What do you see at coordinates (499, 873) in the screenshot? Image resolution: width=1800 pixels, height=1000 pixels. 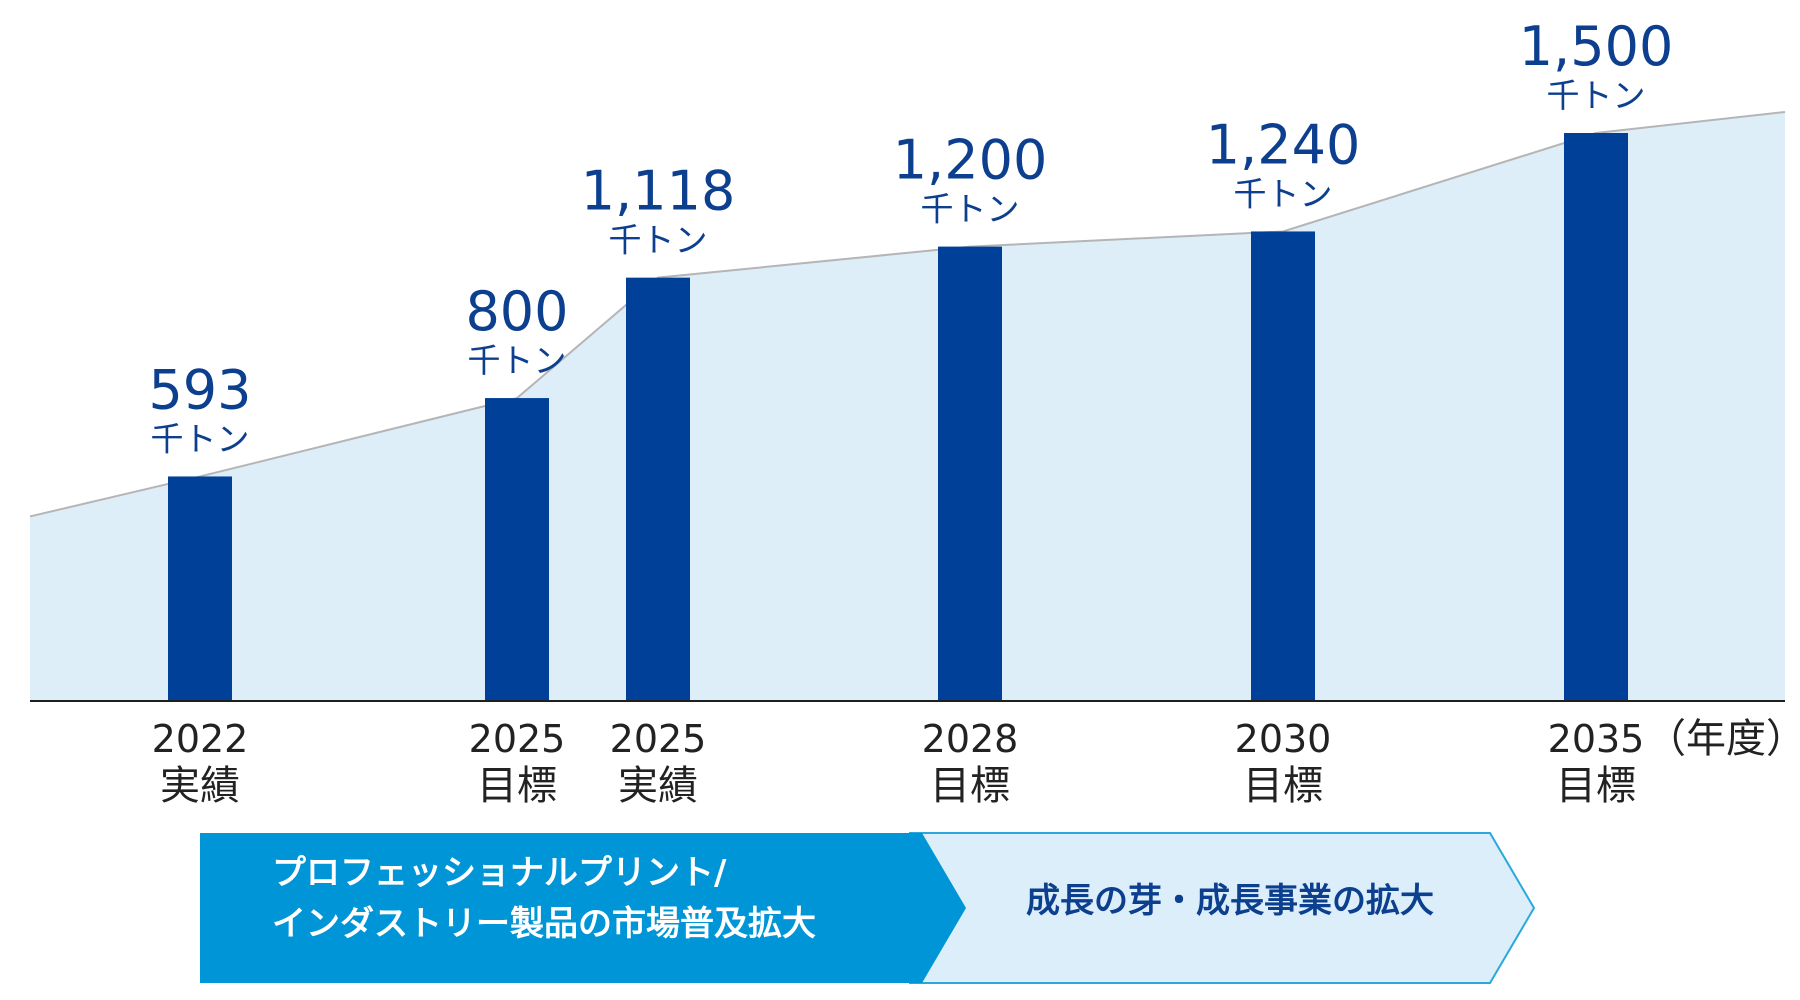 I see `phase-market-line-1: プロフェッショナルプリント/` at bounding box center [499, 873].